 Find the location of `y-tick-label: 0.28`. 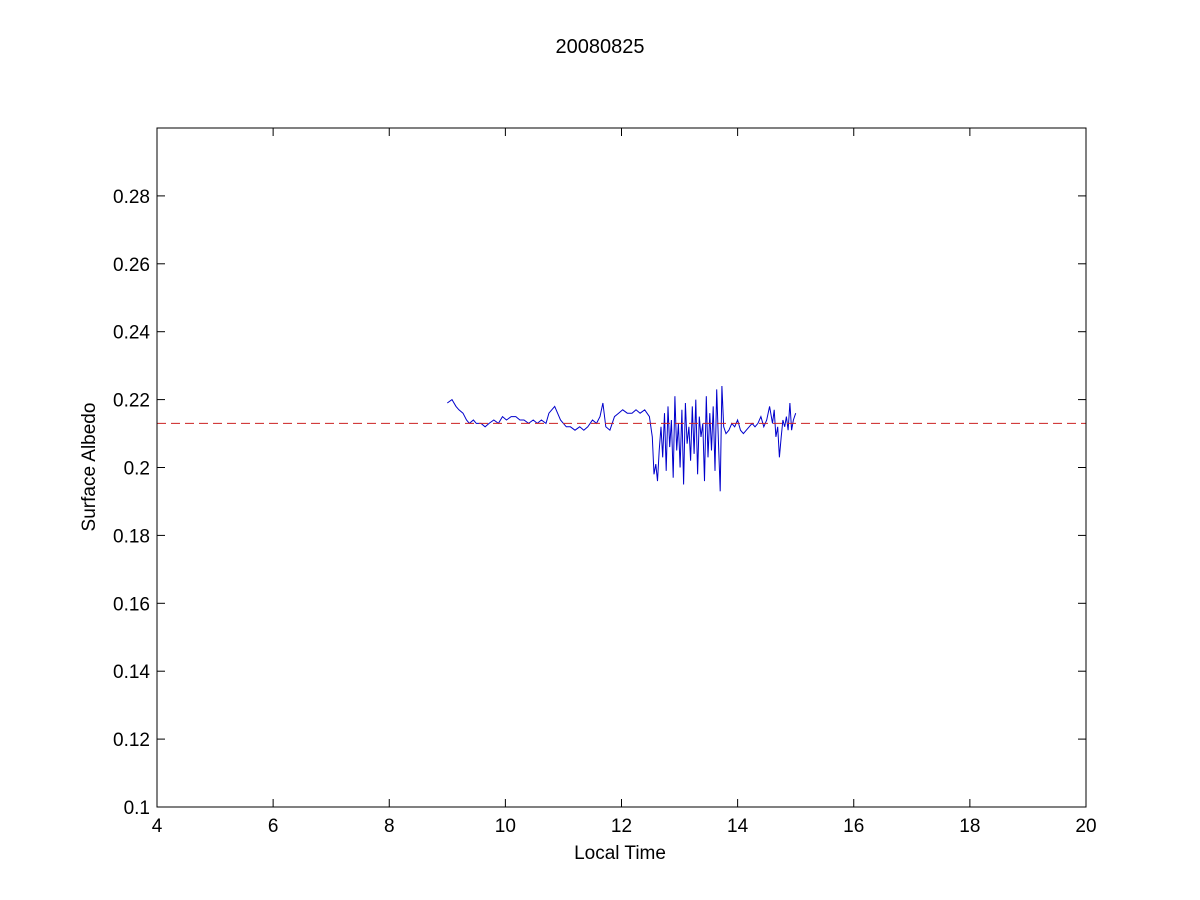

y-tick-label: 0.28 is located at coordinates (131, 197).